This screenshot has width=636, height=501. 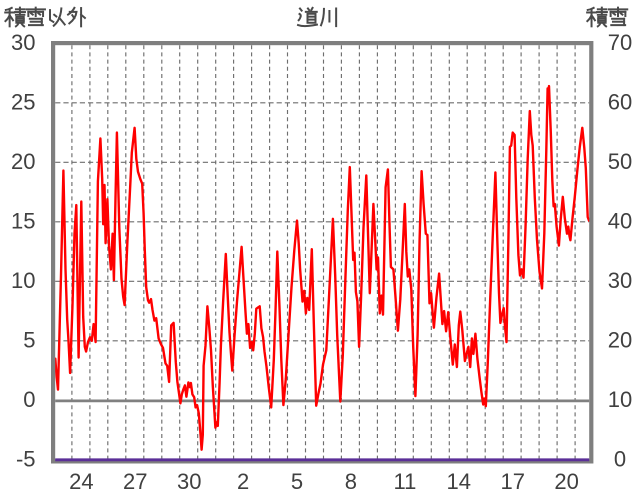 What do you see at coordinates (23, 220) in the screenshot?
I see `svg-text: 15` at bounding box center [23, 220].